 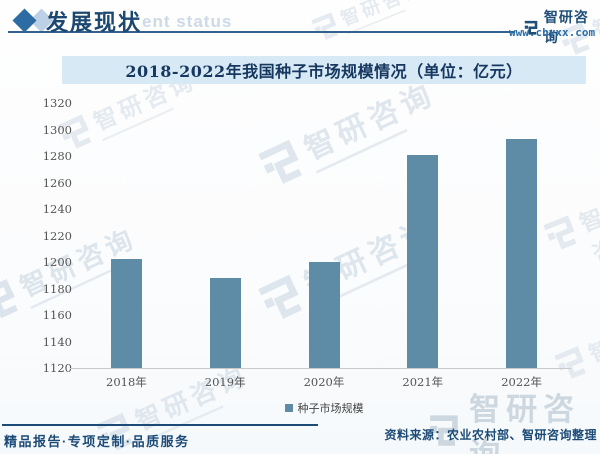 What do you see at coordinates (57, 182) in the screenshot?
I see `y-tick-label: 1260` at bounding box center [57, 182].